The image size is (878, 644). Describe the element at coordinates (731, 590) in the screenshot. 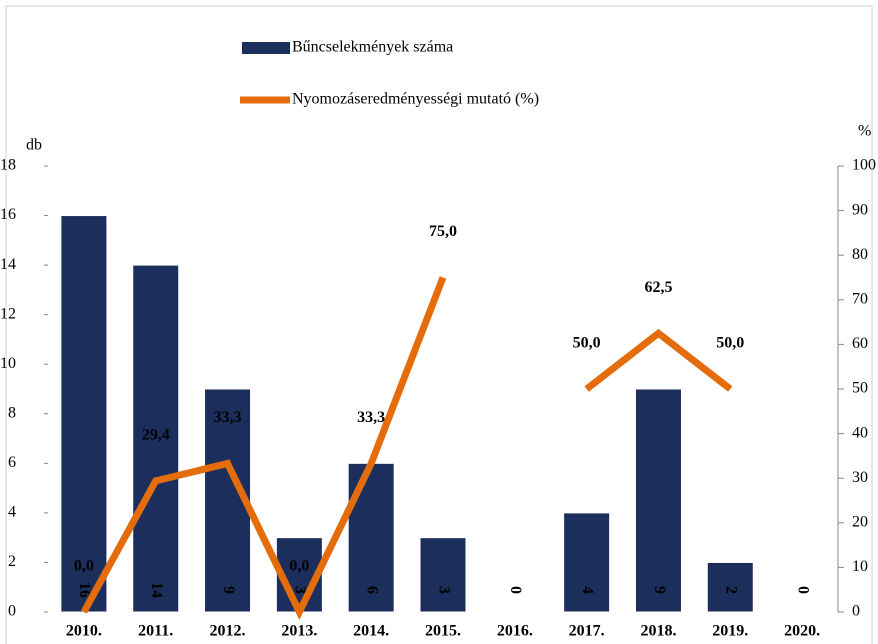

I see `bar-value-label: 2` at that location.